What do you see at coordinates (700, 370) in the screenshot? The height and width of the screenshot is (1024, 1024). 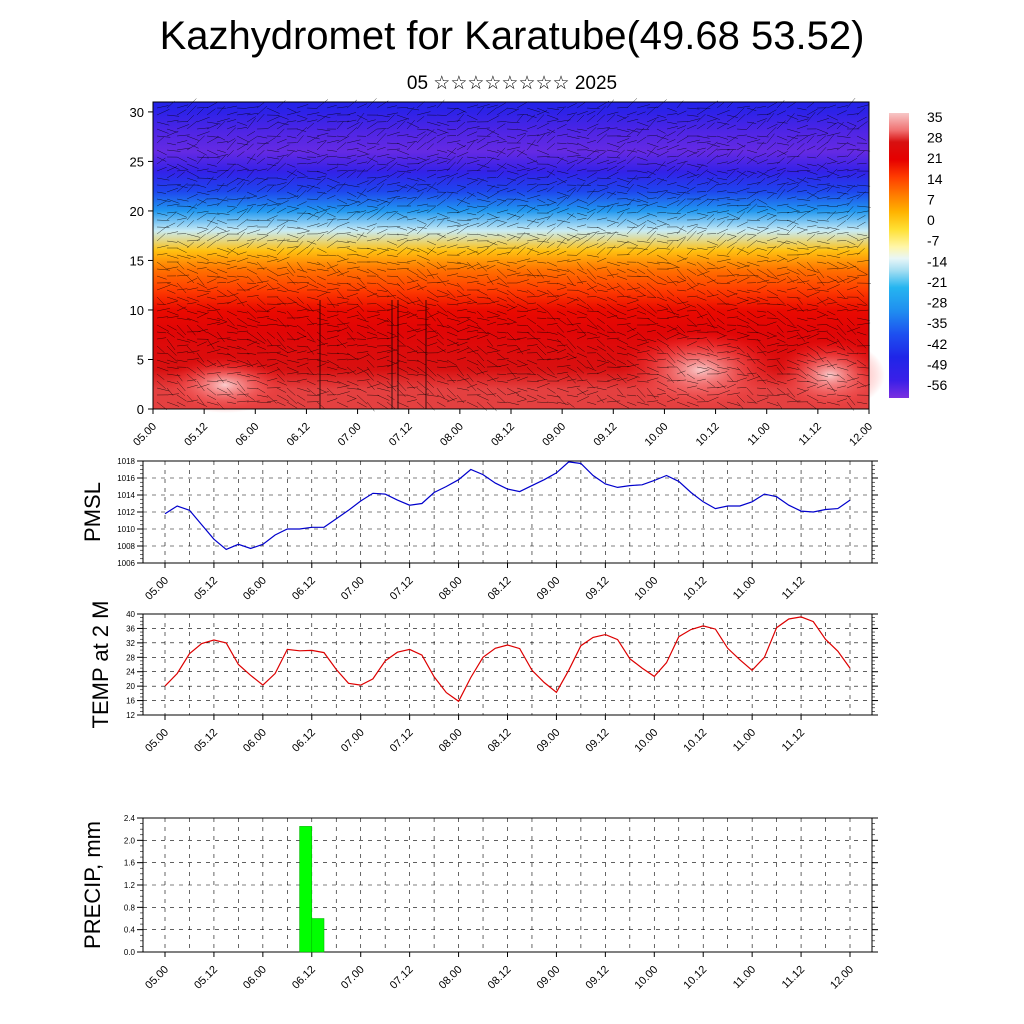 I see `warm-spot` at bounding box center [700, 370].